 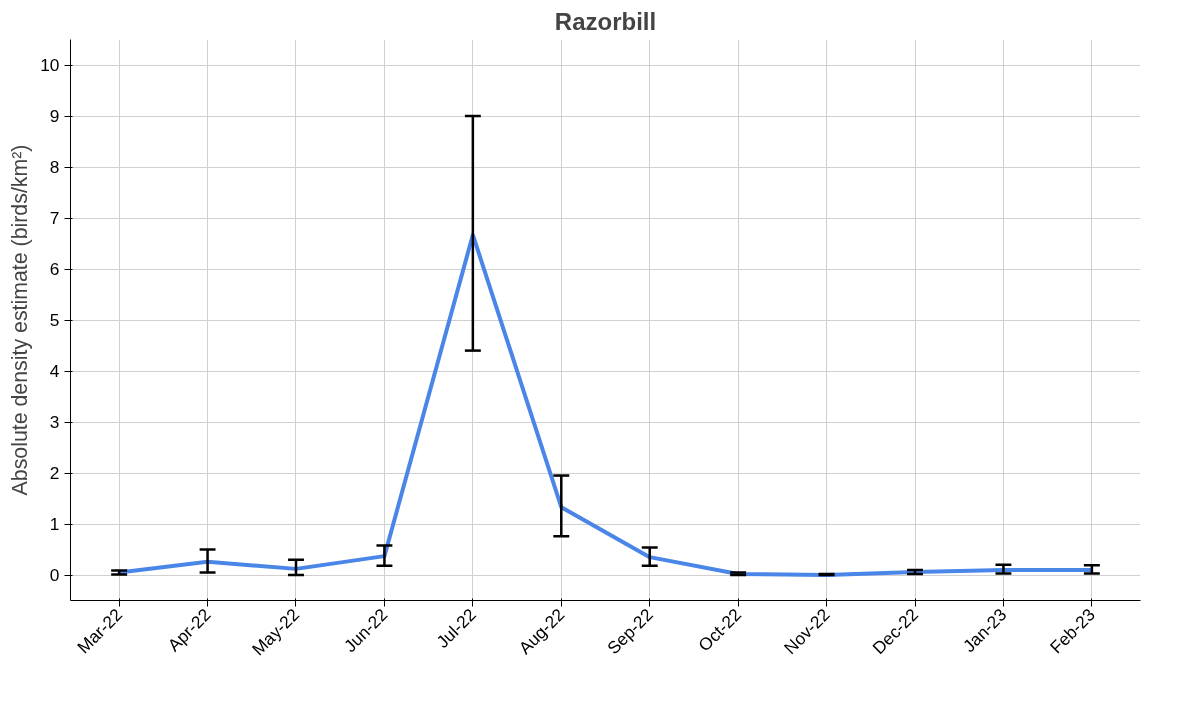 I want to click on y-tick-label: 3, so click(x=54, y=422).